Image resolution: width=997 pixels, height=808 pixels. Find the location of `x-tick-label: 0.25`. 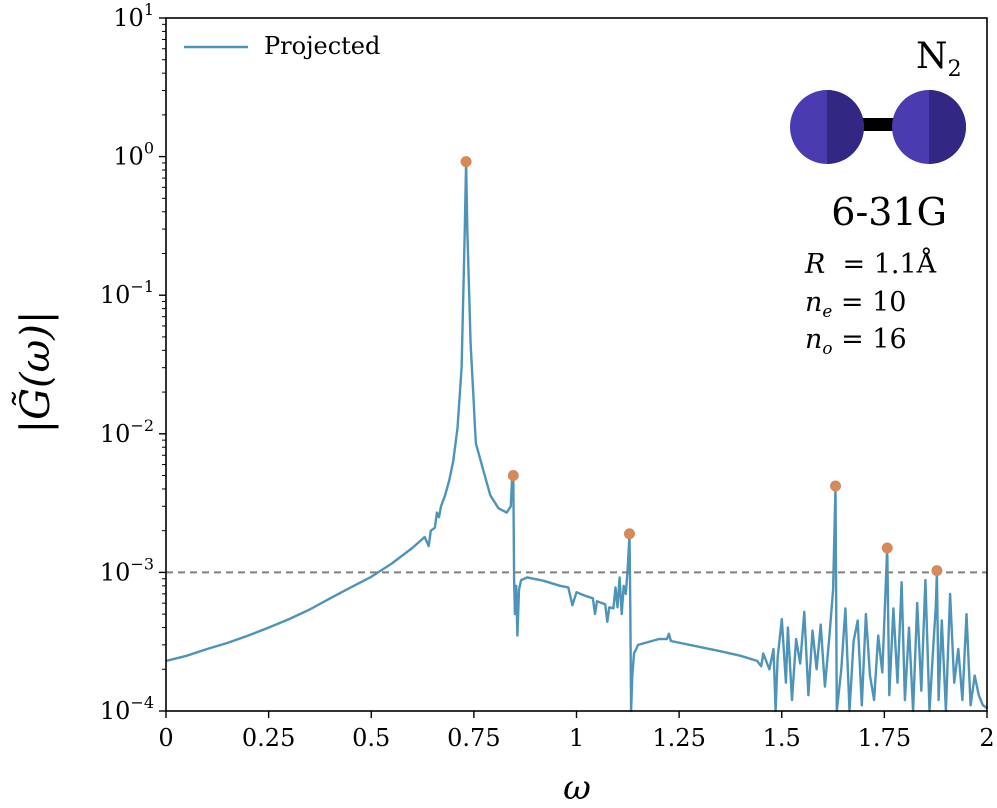

x-tick-label: 0.25 is located at coordinates (268, 738).